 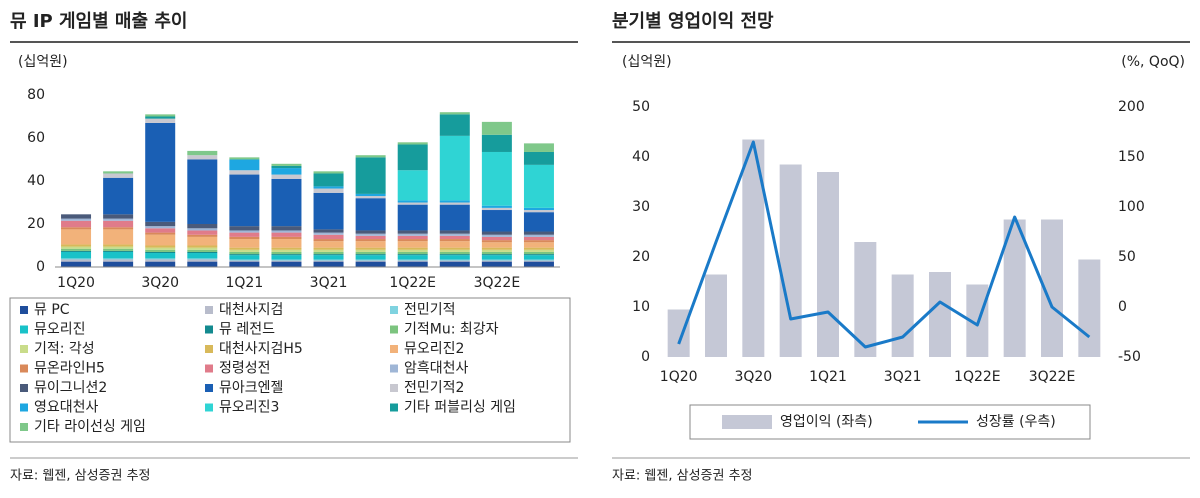 What do you see at coordinates (884, 244) in the screenshot?
I see `growth-line` at bounding box center [884, 244].